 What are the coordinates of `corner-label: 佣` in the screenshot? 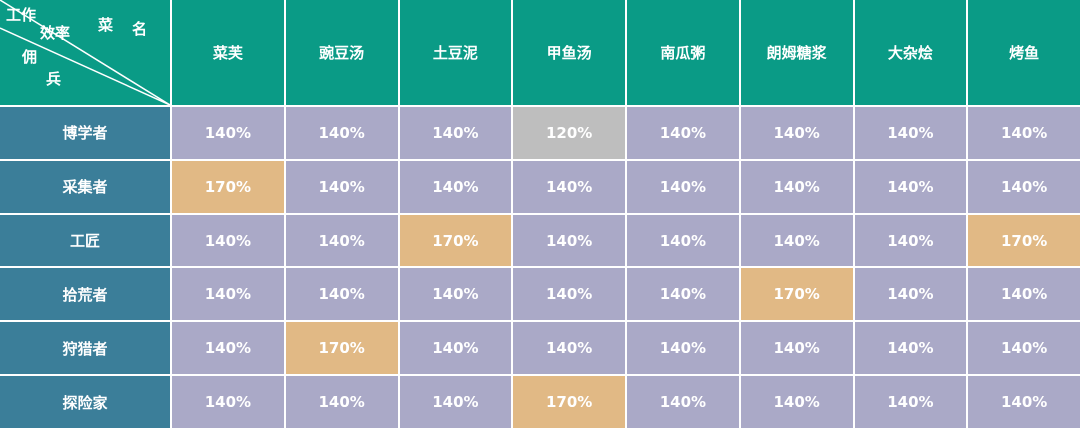 It's located at (30, 57).